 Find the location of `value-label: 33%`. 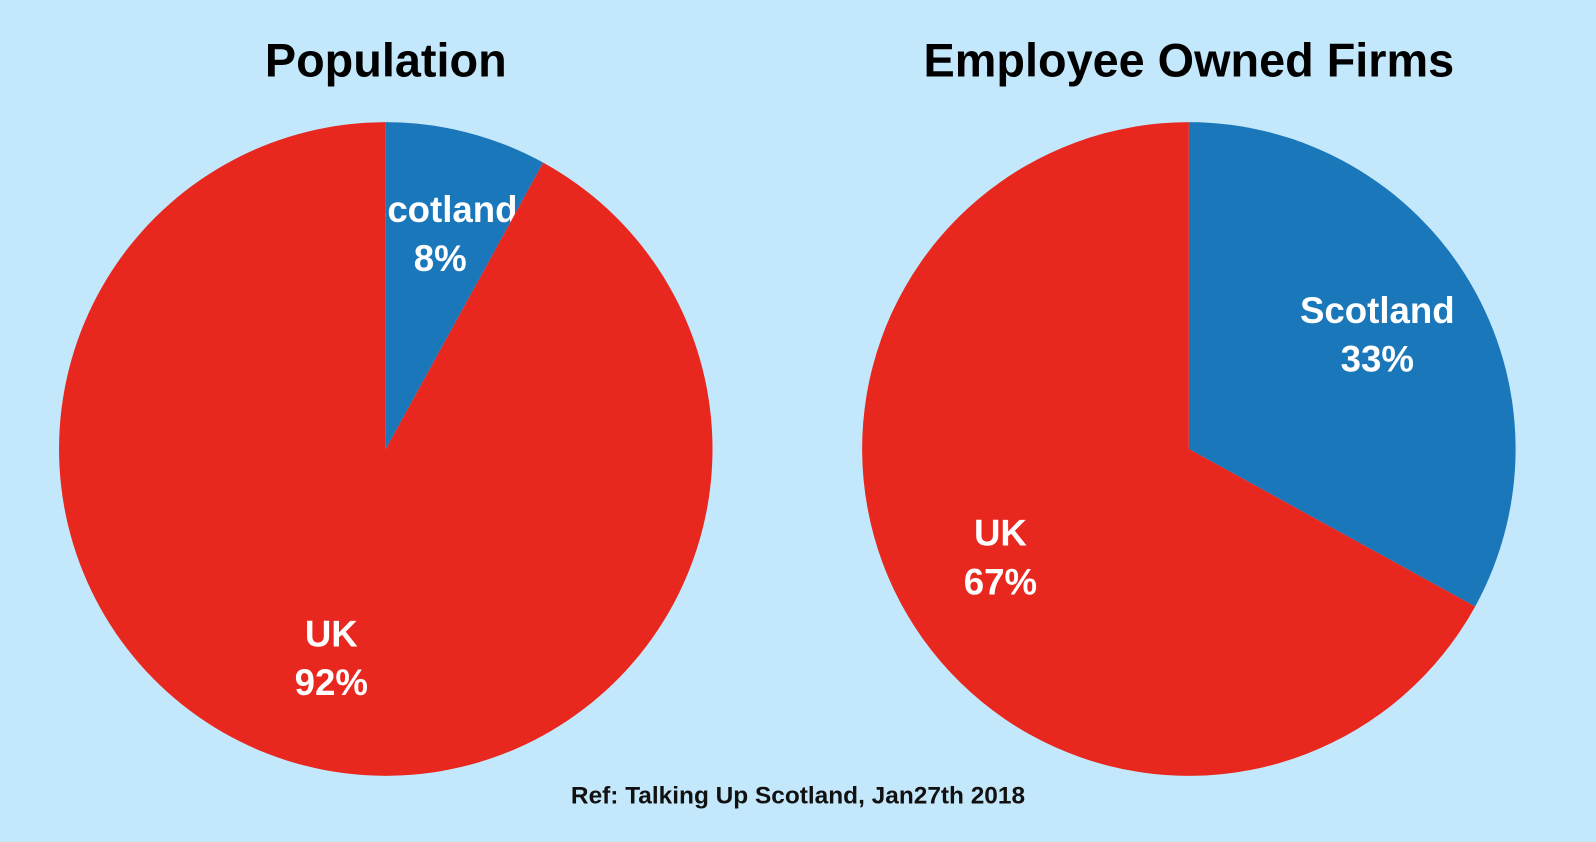

value-label: 33% is located at coordinates (1377, 359).